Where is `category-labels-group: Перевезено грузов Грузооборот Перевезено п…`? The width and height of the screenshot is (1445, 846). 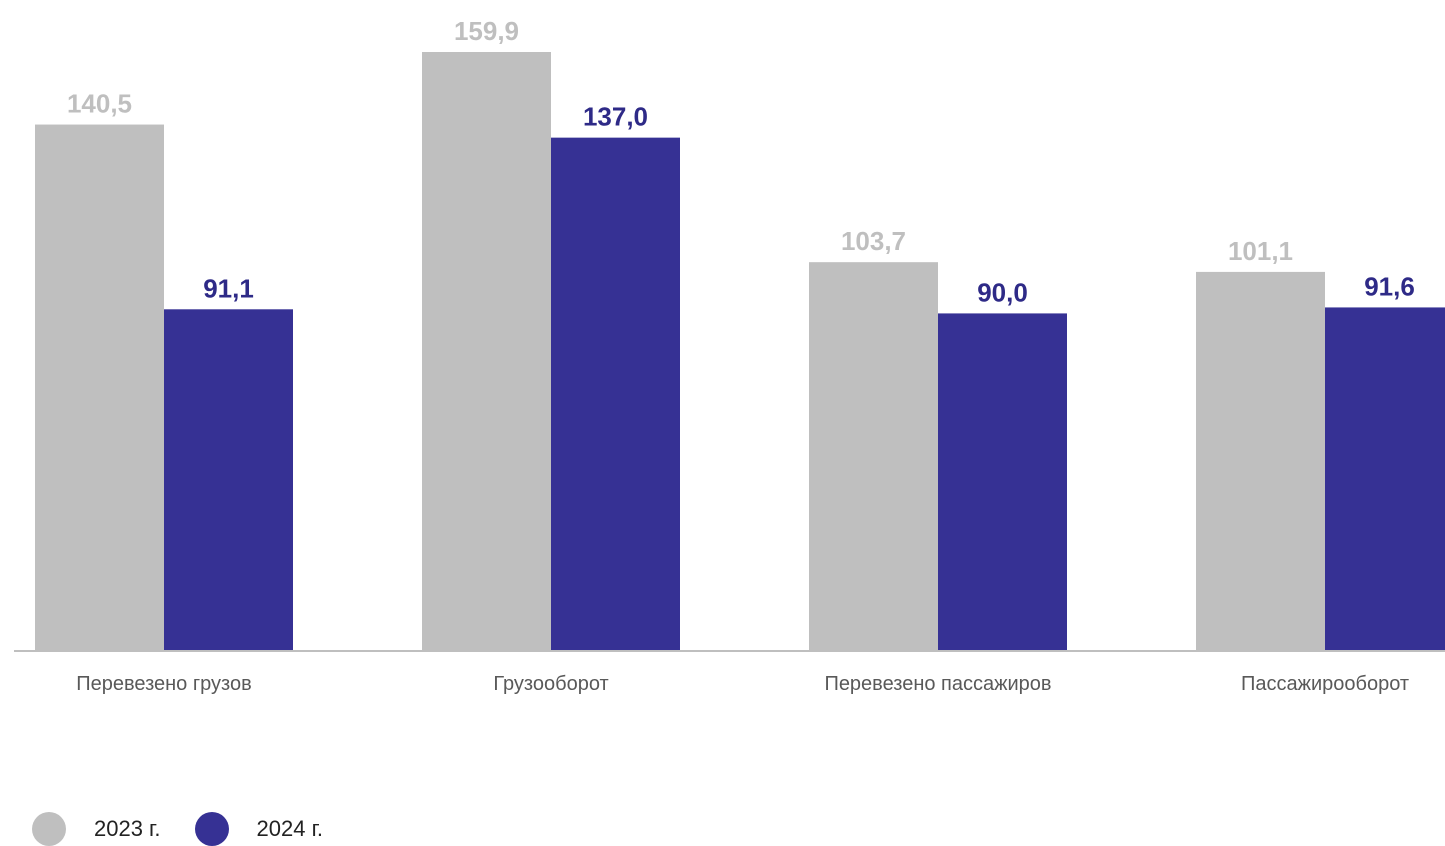 category-labels-group: Перевезено грузов Грузооборот Перевезено п… is located at coordinates (742, 684).